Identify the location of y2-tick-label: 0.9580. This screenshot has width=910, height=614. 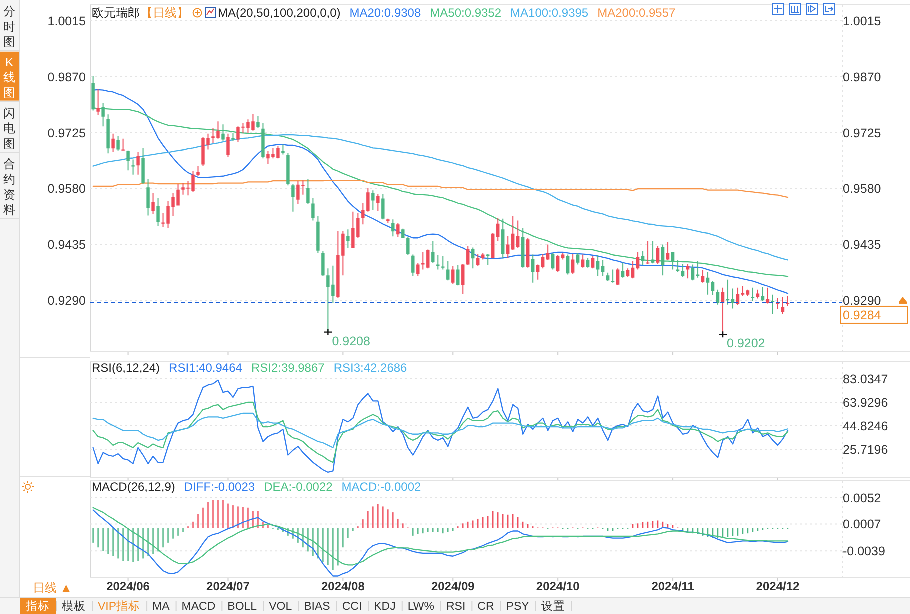
(67, 189).